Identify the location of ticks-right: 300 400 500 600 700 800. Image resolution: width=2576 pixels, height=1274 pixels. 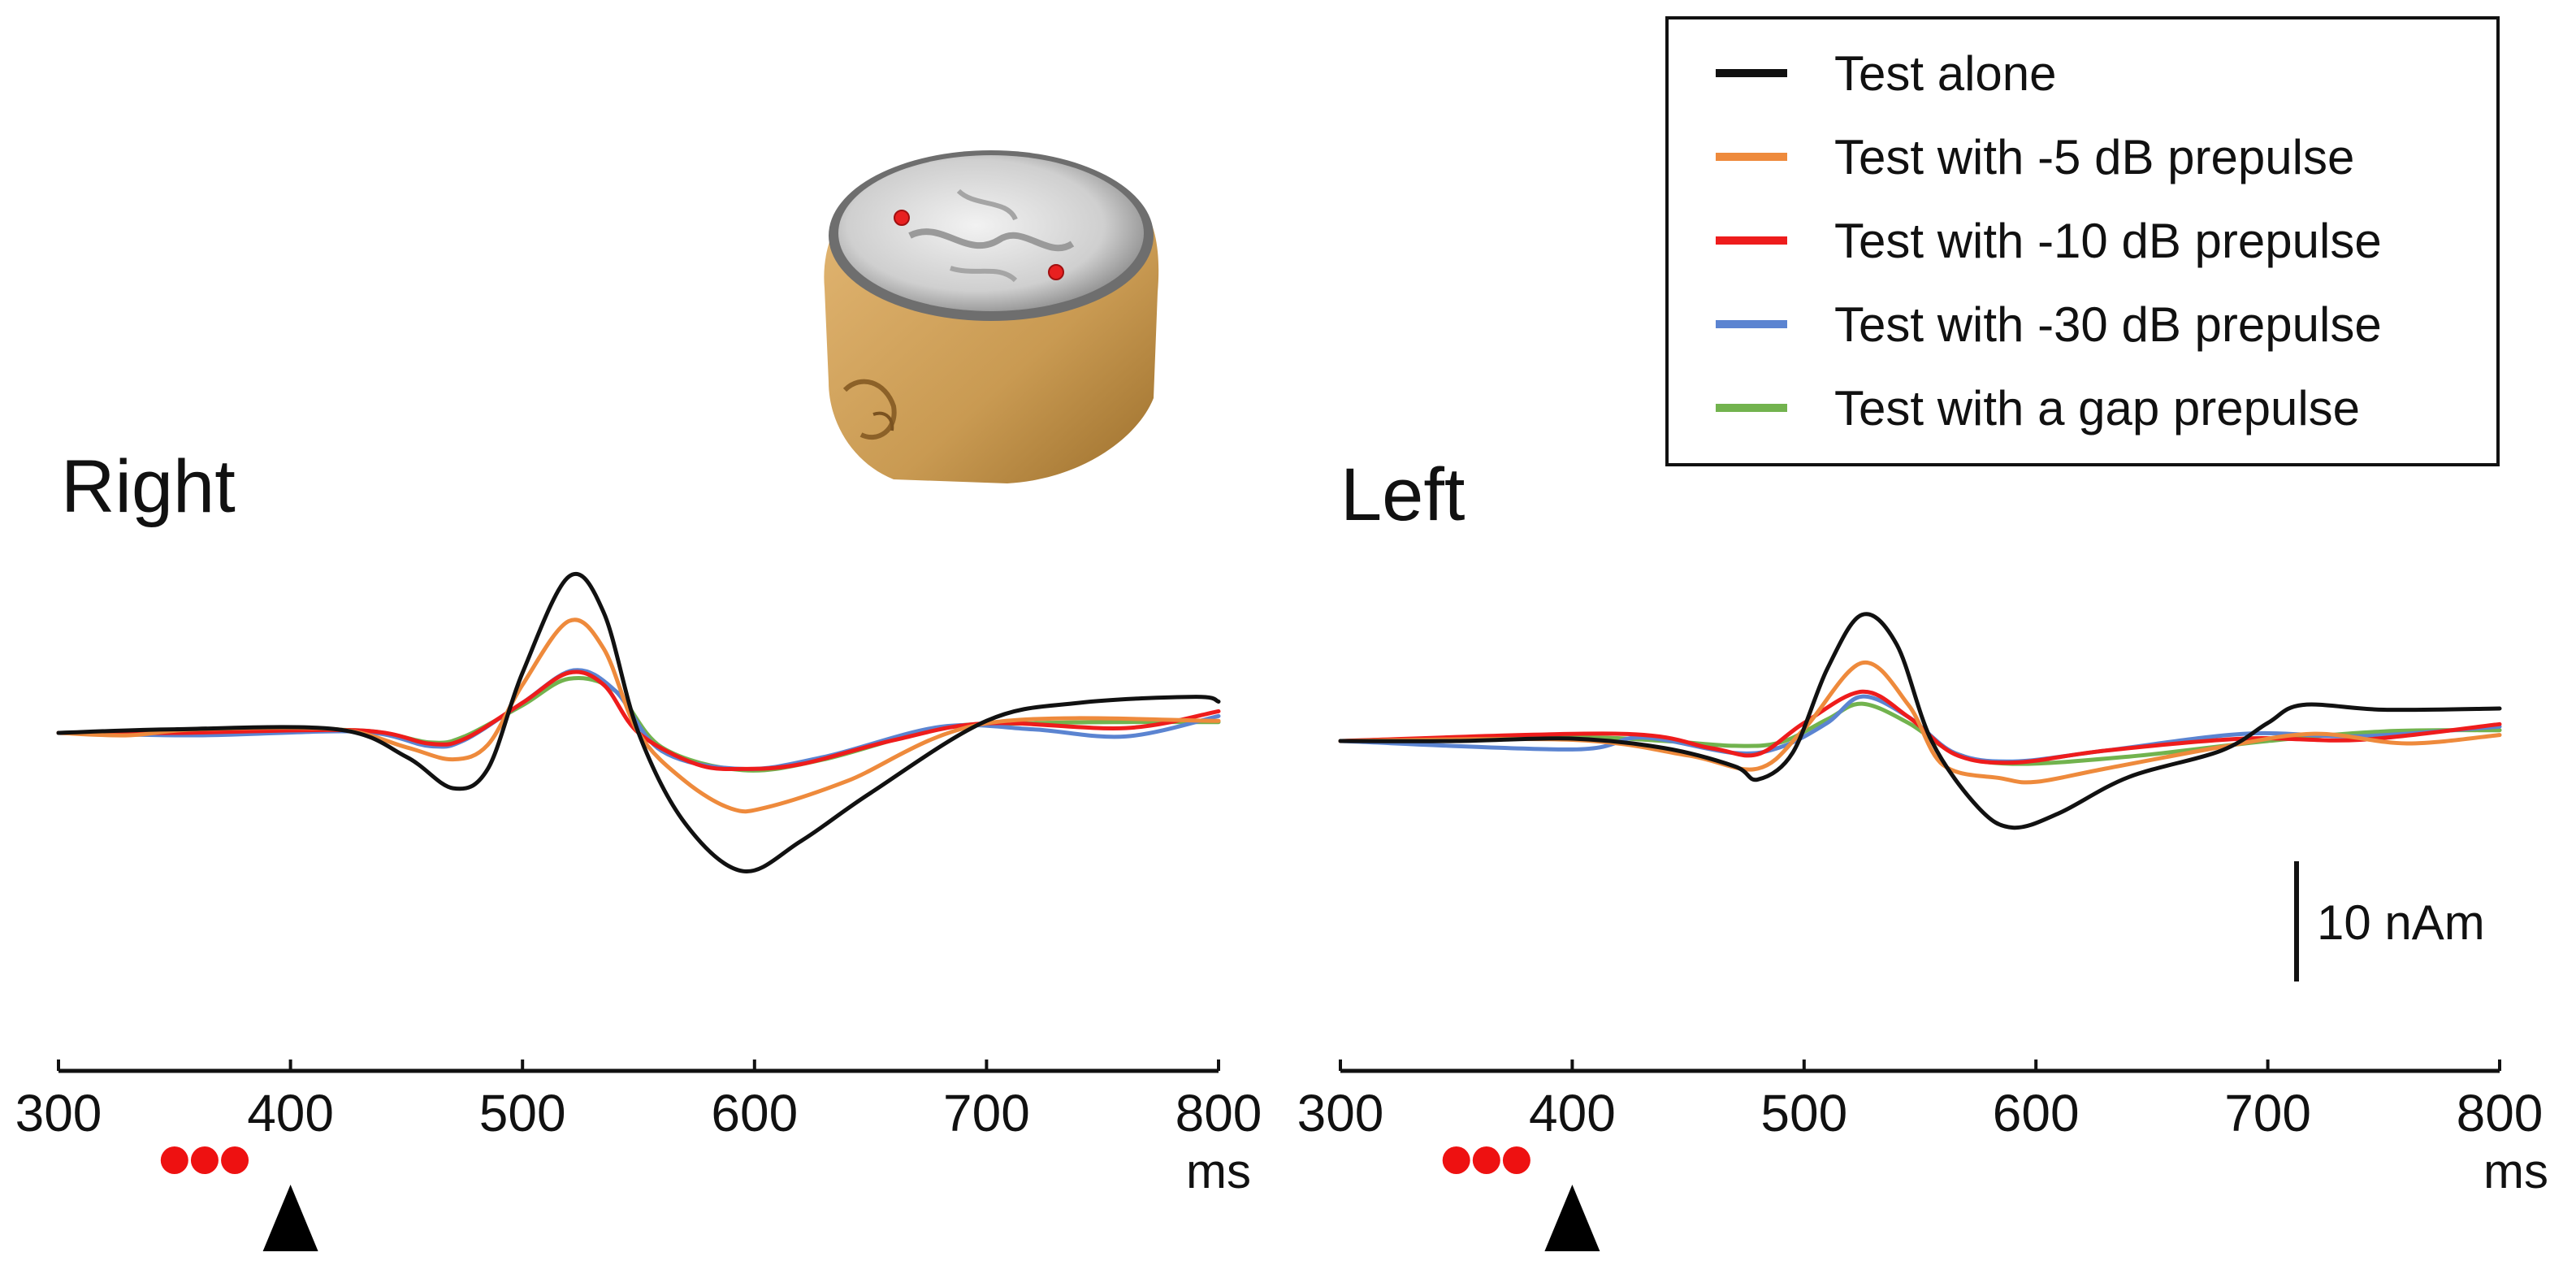
(638, 1101).